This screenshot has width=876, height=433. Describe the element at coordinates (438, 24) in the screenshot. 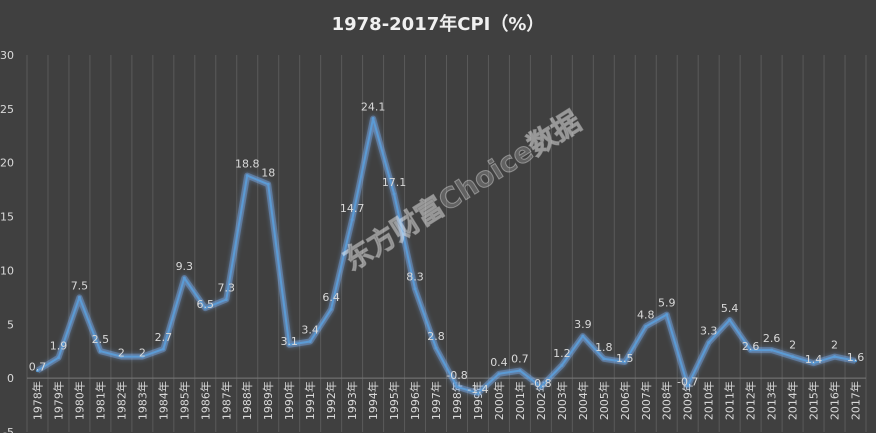

I see `chart-title: 1978-2017年CPI（%）` at that location.